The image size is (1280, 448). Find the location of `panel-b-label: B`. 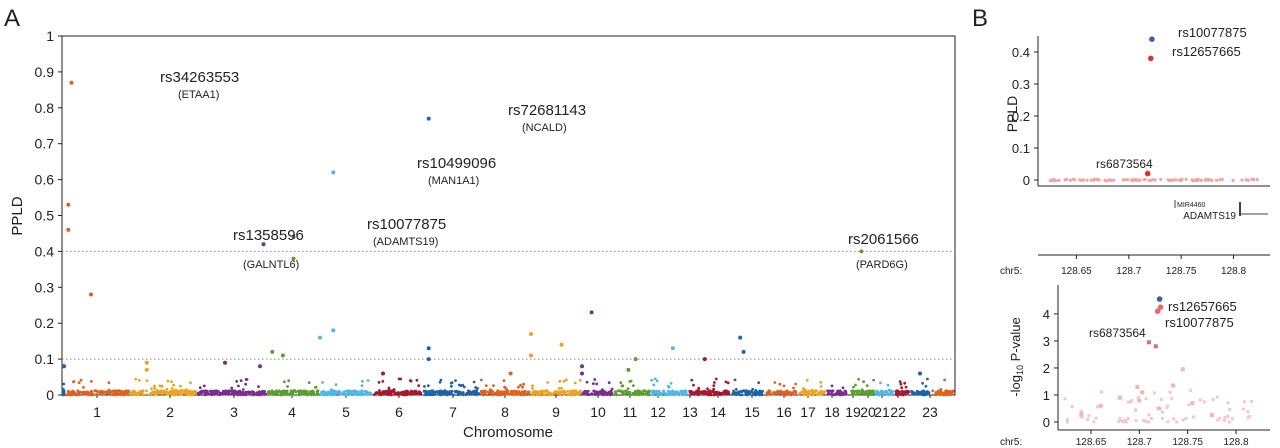

panel-b-label: B is located at coordinates (980, 18).